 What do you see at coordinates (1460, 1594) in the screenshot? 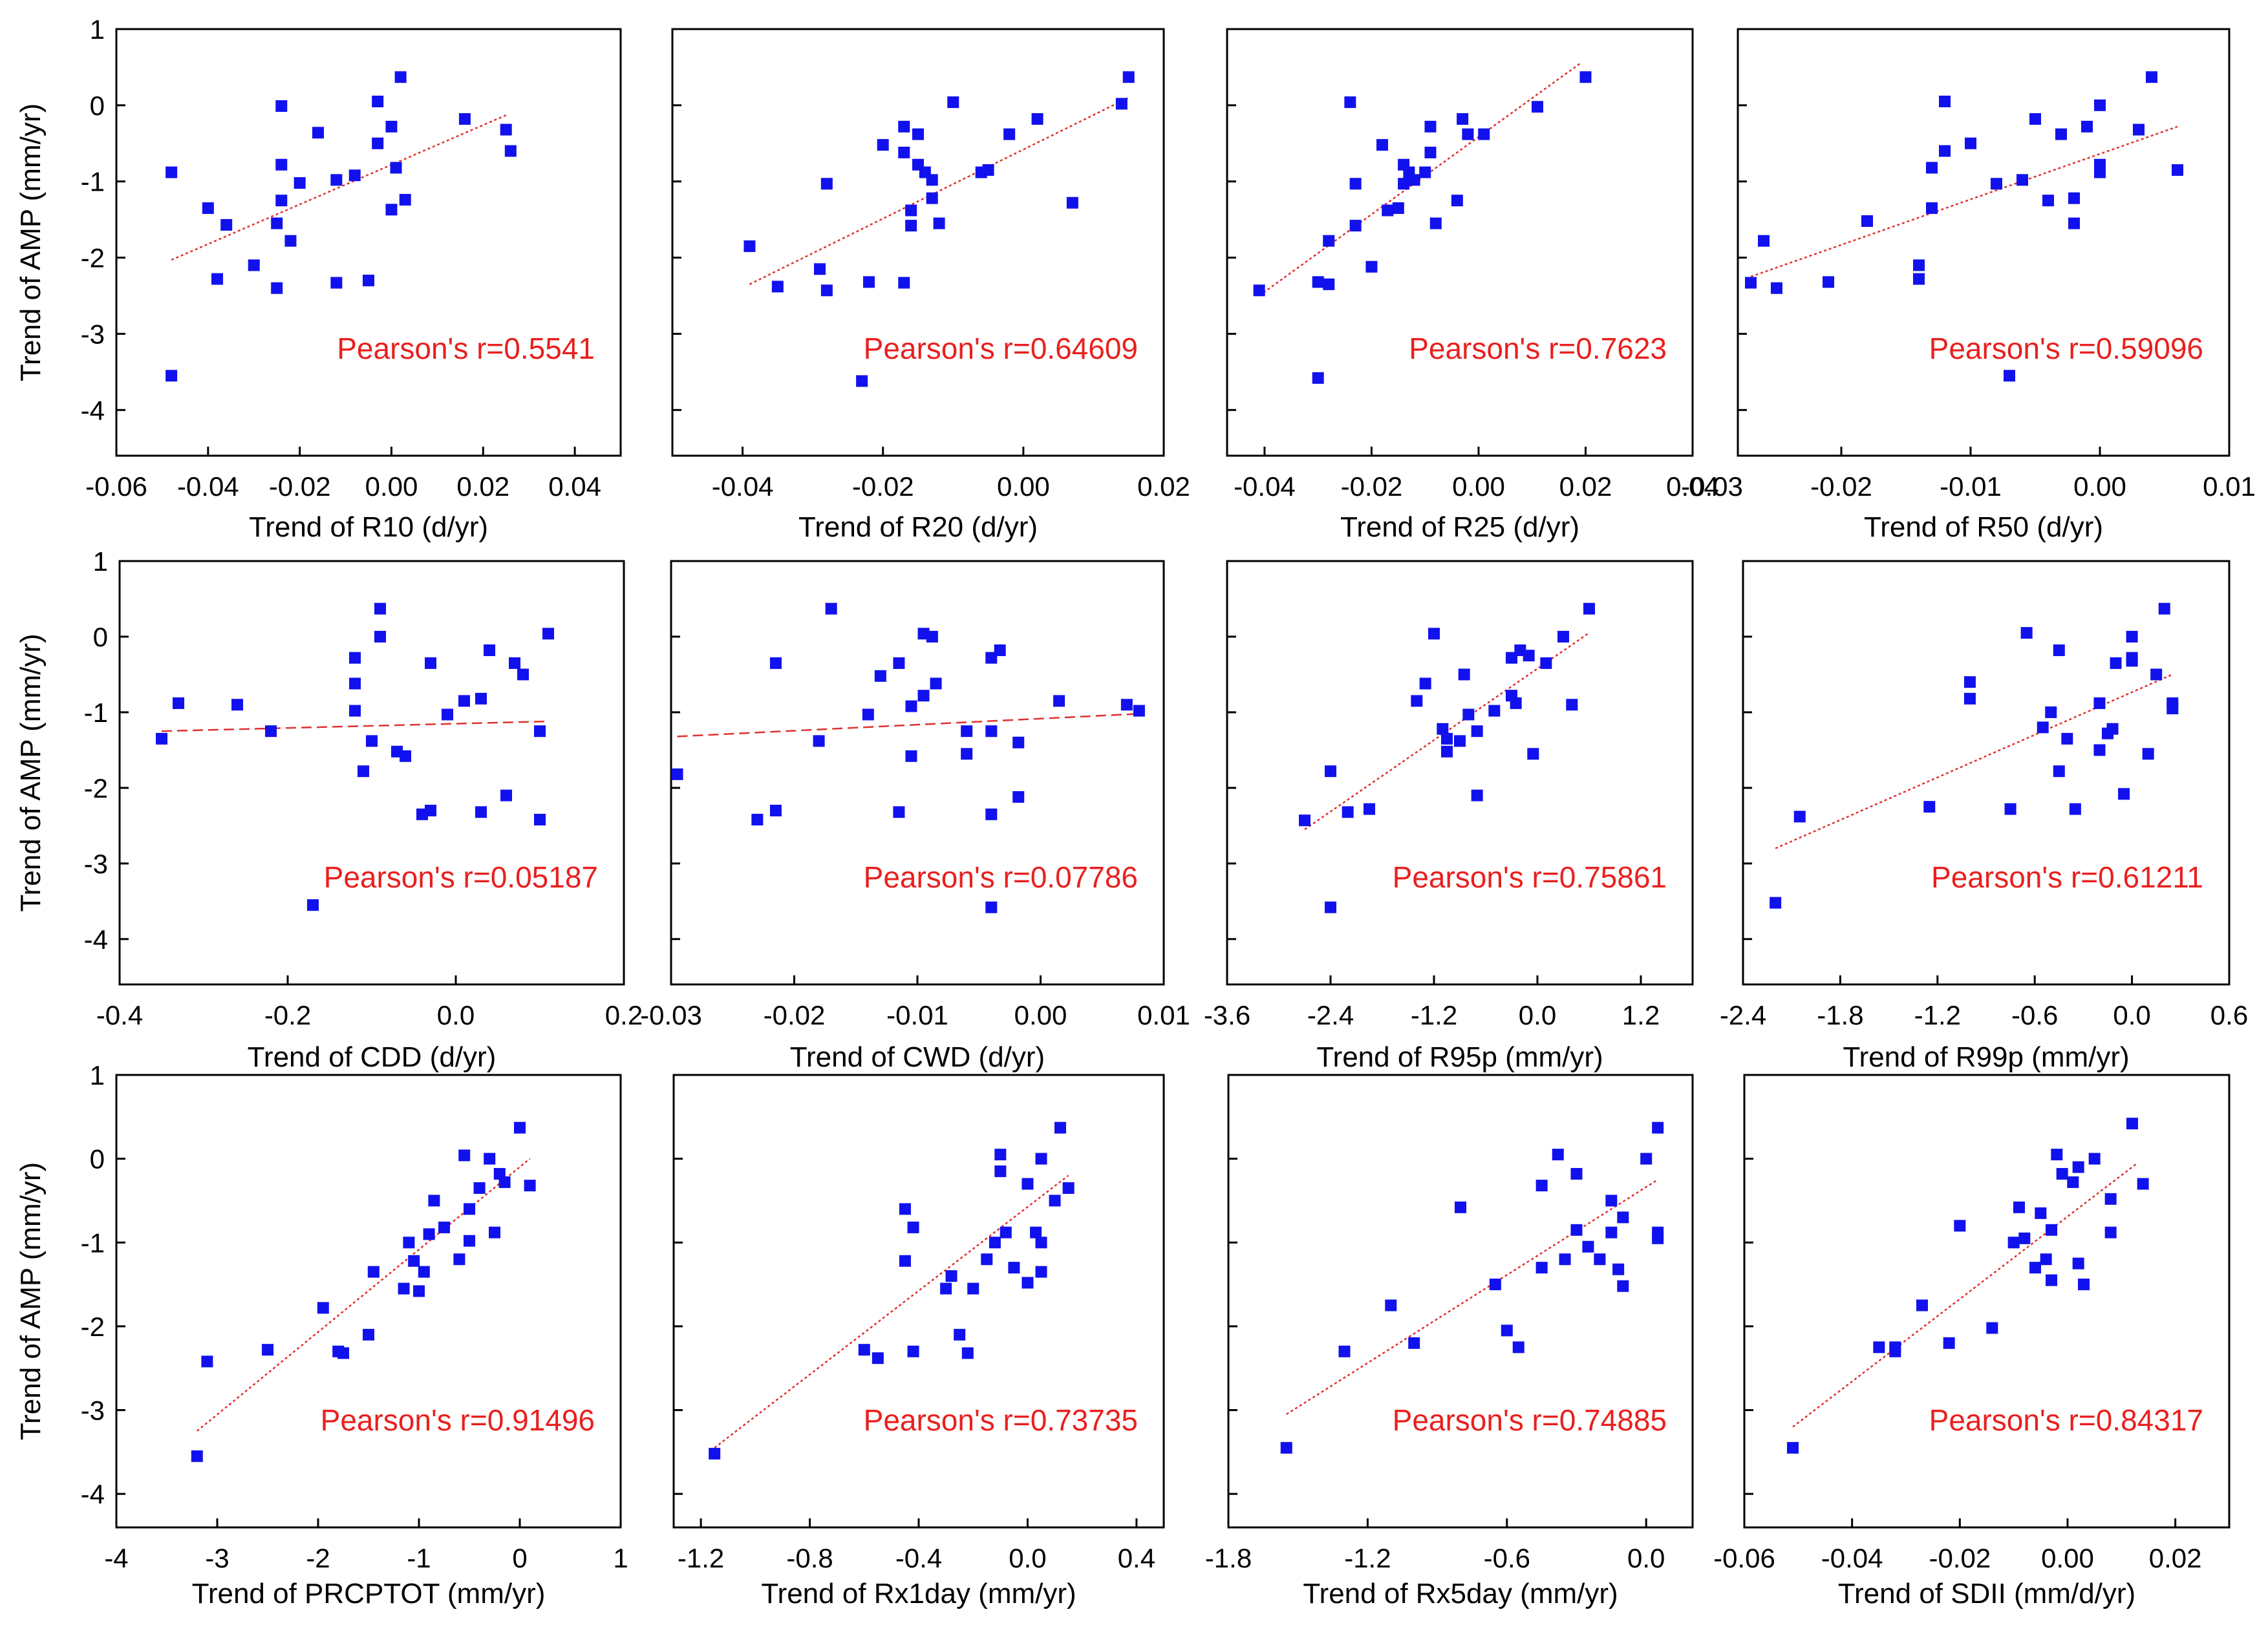
I see `x-axis-title: Trend of Rx5day (mm/yr)` at bounding box center [1460, 1594].